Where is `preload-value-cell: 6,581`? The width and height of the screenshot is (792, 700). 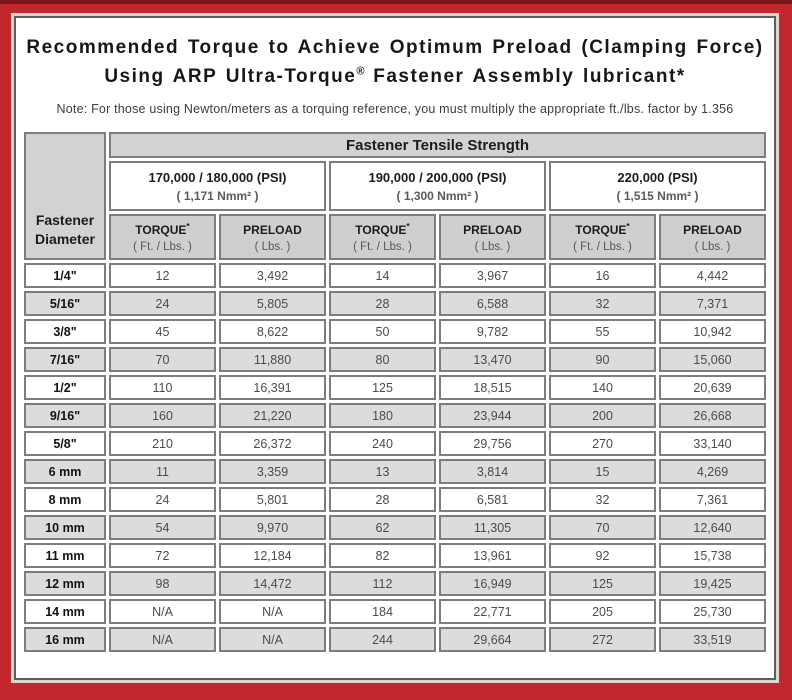
preload-value-cell: 6,581 is located at coordinates (492, 499).